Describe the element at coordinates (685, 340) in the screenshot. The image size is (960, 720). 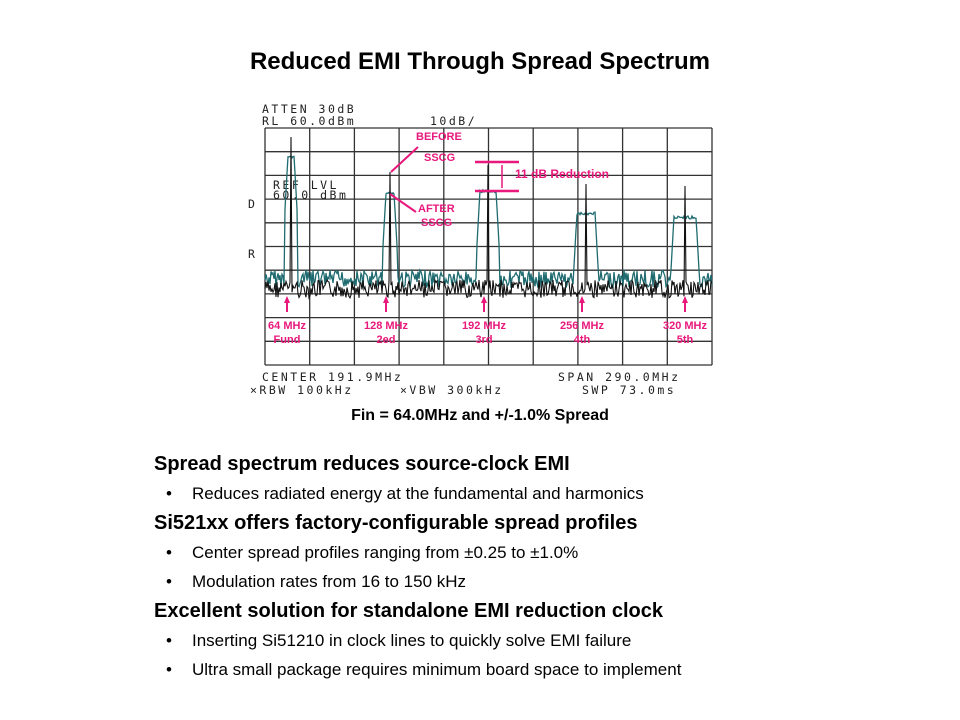
I see `harmonic-name-label: 5th` at that location.